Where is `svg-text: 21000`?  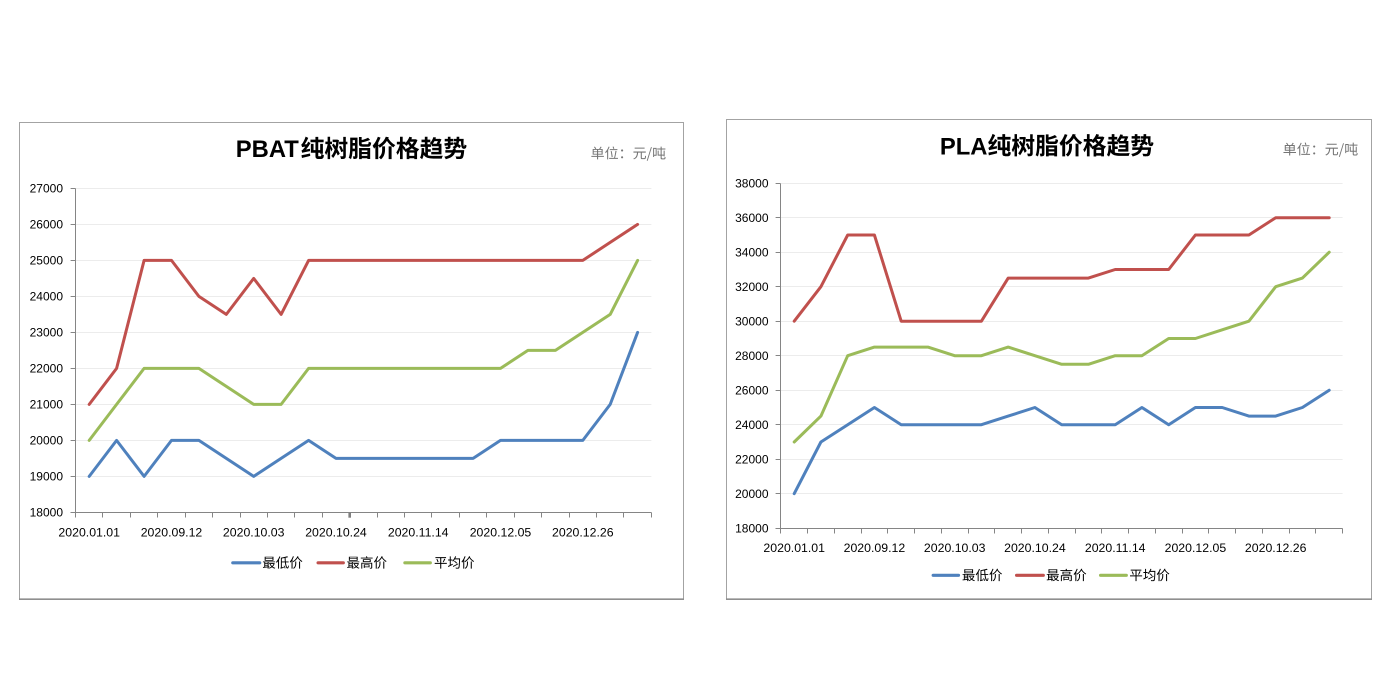
svg-text: 21000 is located at coordinates (47, 405).